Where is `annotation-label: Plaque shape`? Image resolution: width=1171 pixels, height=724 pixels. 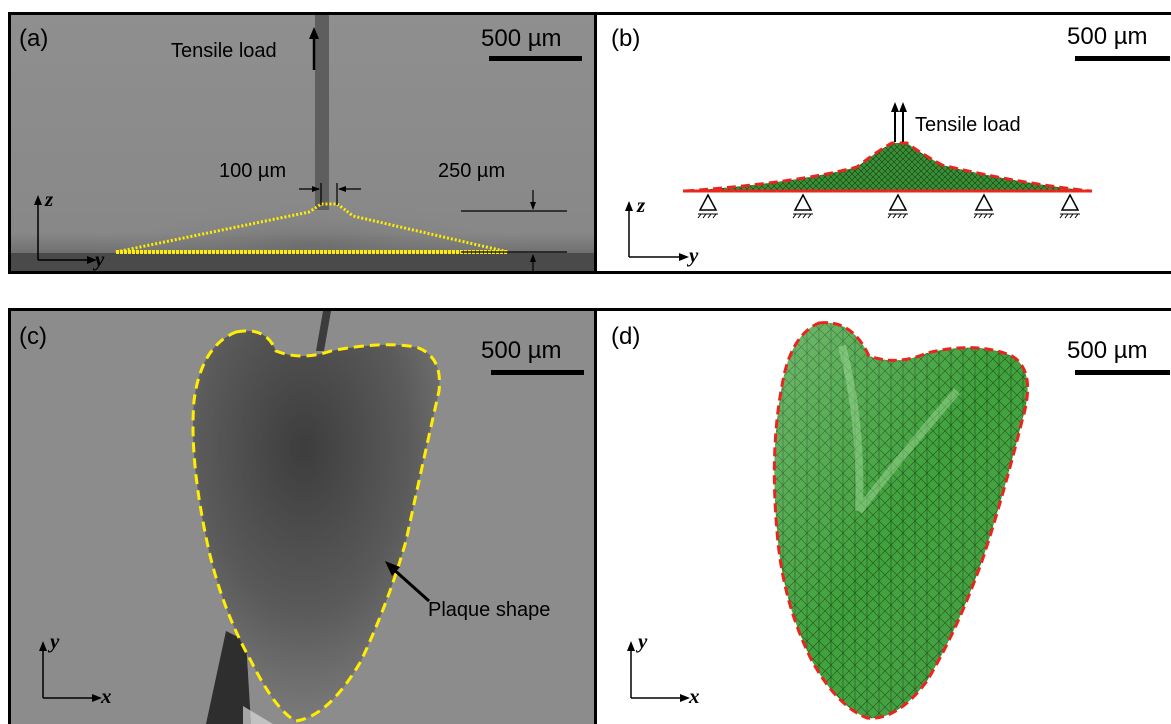 annotation-label: Plaque shape is located at coordinates (489, 610).